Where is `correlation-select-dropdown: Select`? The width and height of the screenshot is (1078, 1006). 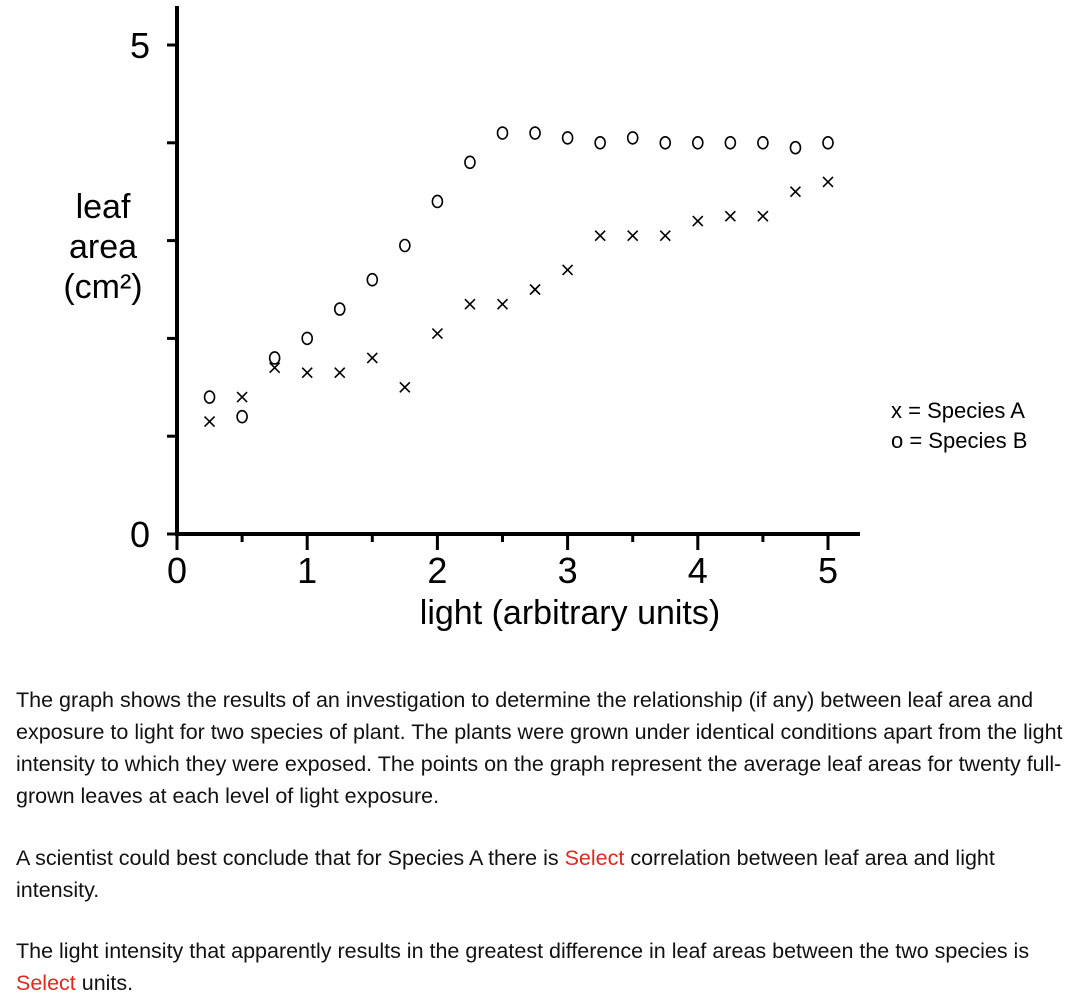
correlation-select-dropdown: Select is located at coordinates (594, 858).